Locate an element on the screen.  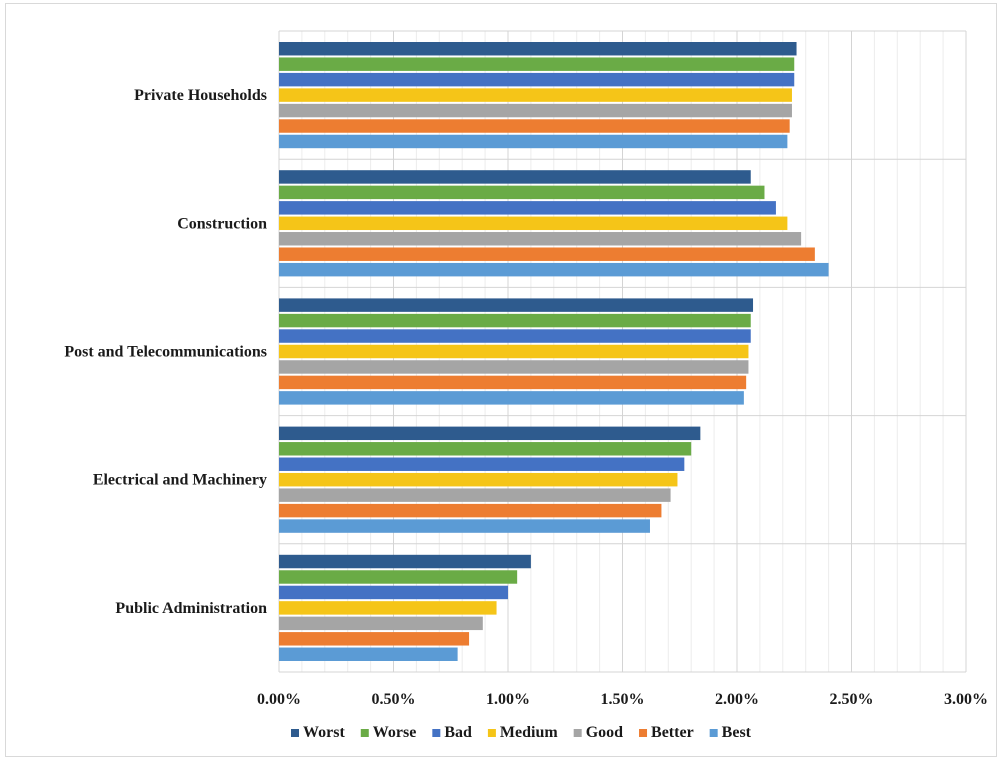
category-label: Electrical and Machinery is located at coordinates (180, 480).